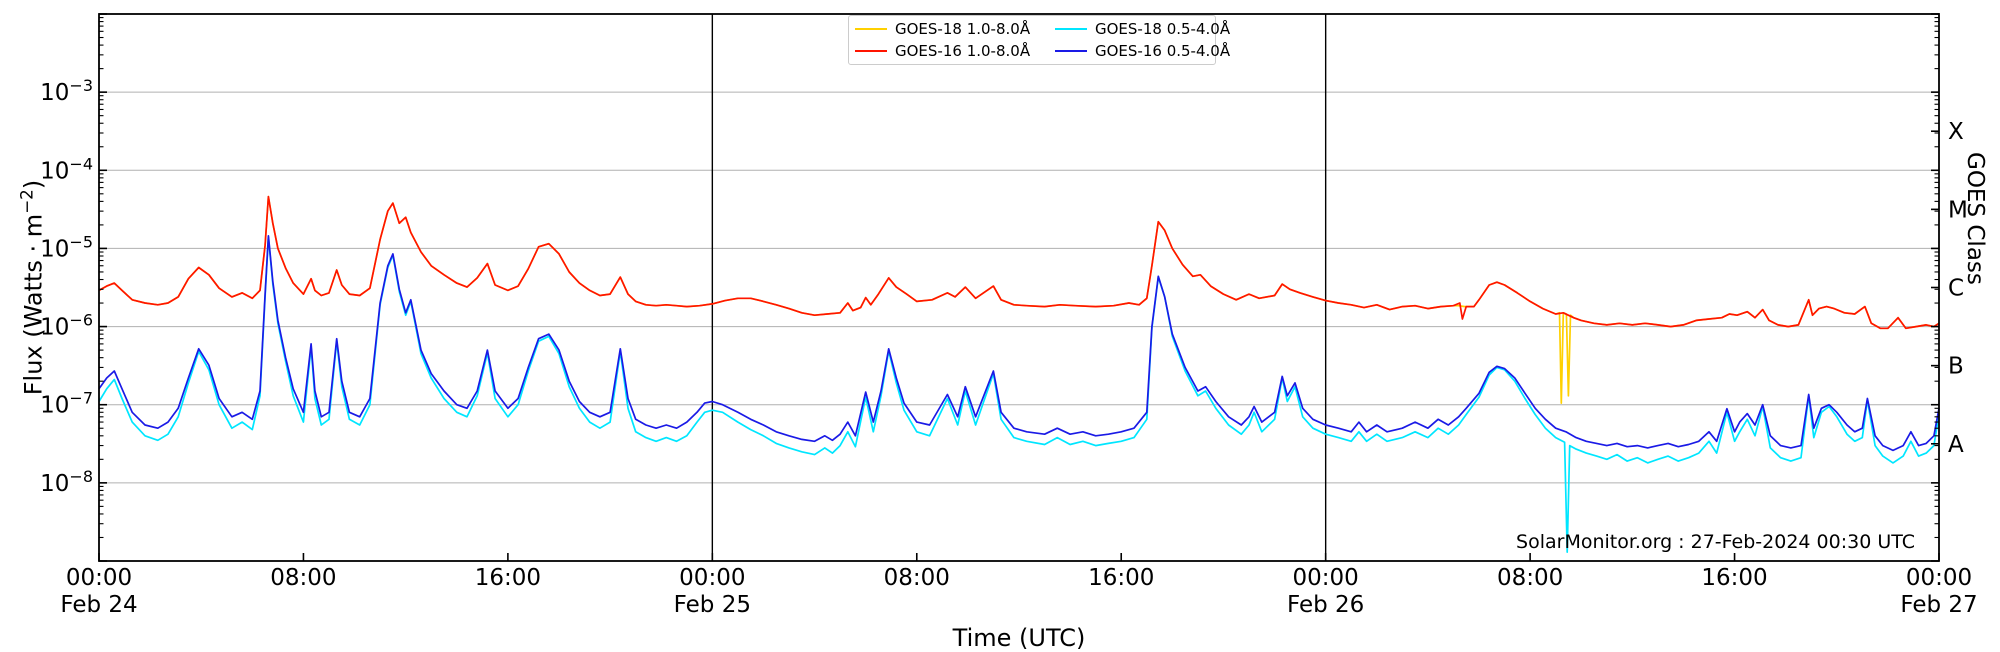 The height and width of the screenshot is (652, 2000). What do you see at coordinates (66, 169) in the screenshot?
I see `y-tick-label: 10⁻⁴` at bounding box center [66, 169].